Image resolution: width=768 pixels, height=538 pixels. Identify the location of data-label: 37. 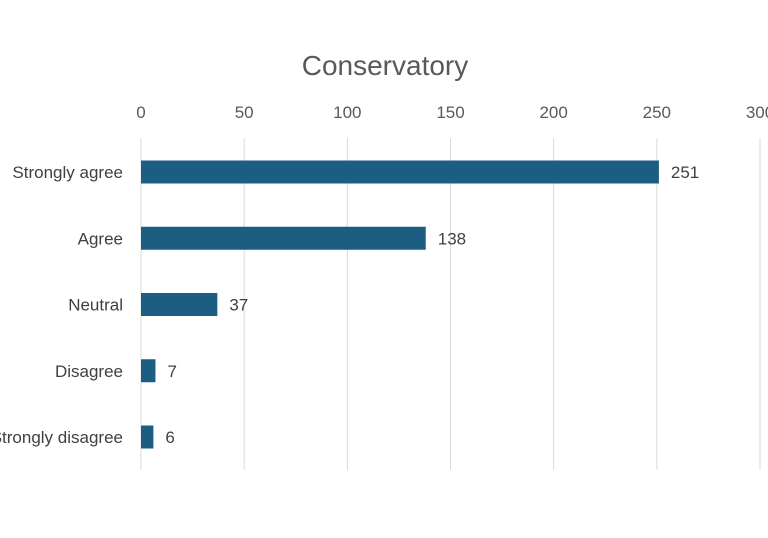
(238, 305).